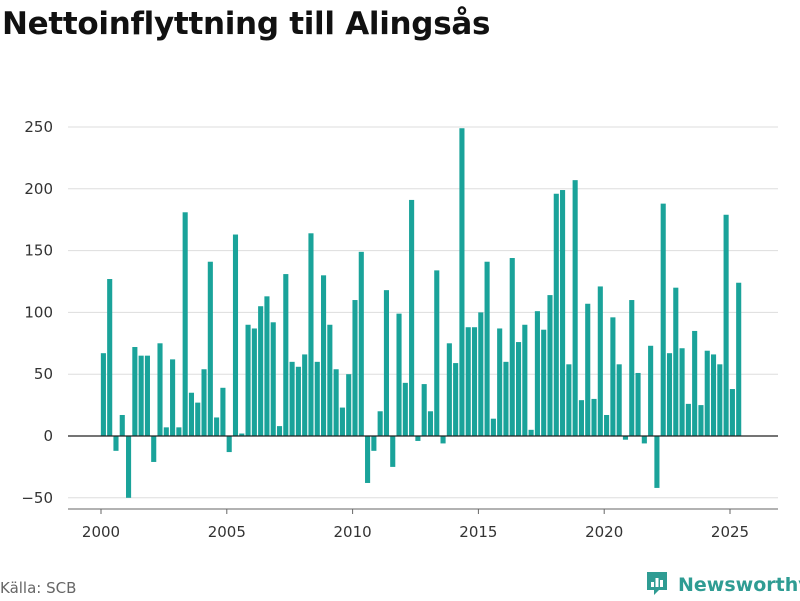 This screenshot has width=800, height=601. I want to click on source-note: Källa: SCB, so click(38, 588).